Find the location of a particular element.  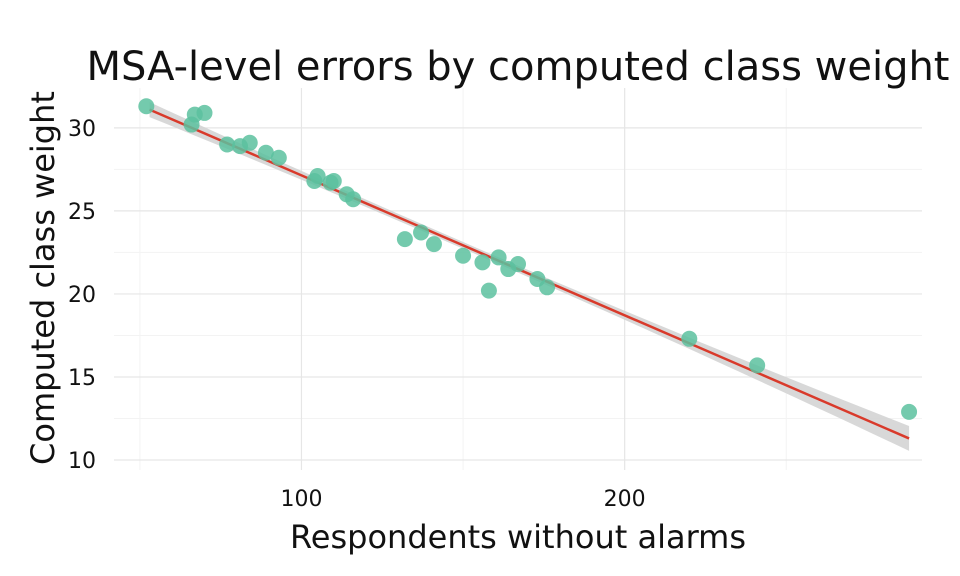

x-tick-label: 100 is located at coordinates (301, 499).